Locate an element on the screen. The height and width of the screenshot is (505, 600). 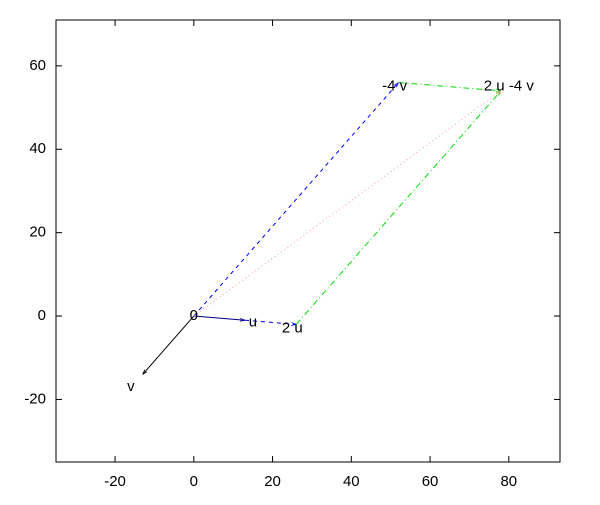
vector-label: 2 u is located at coordinates (292, 328).